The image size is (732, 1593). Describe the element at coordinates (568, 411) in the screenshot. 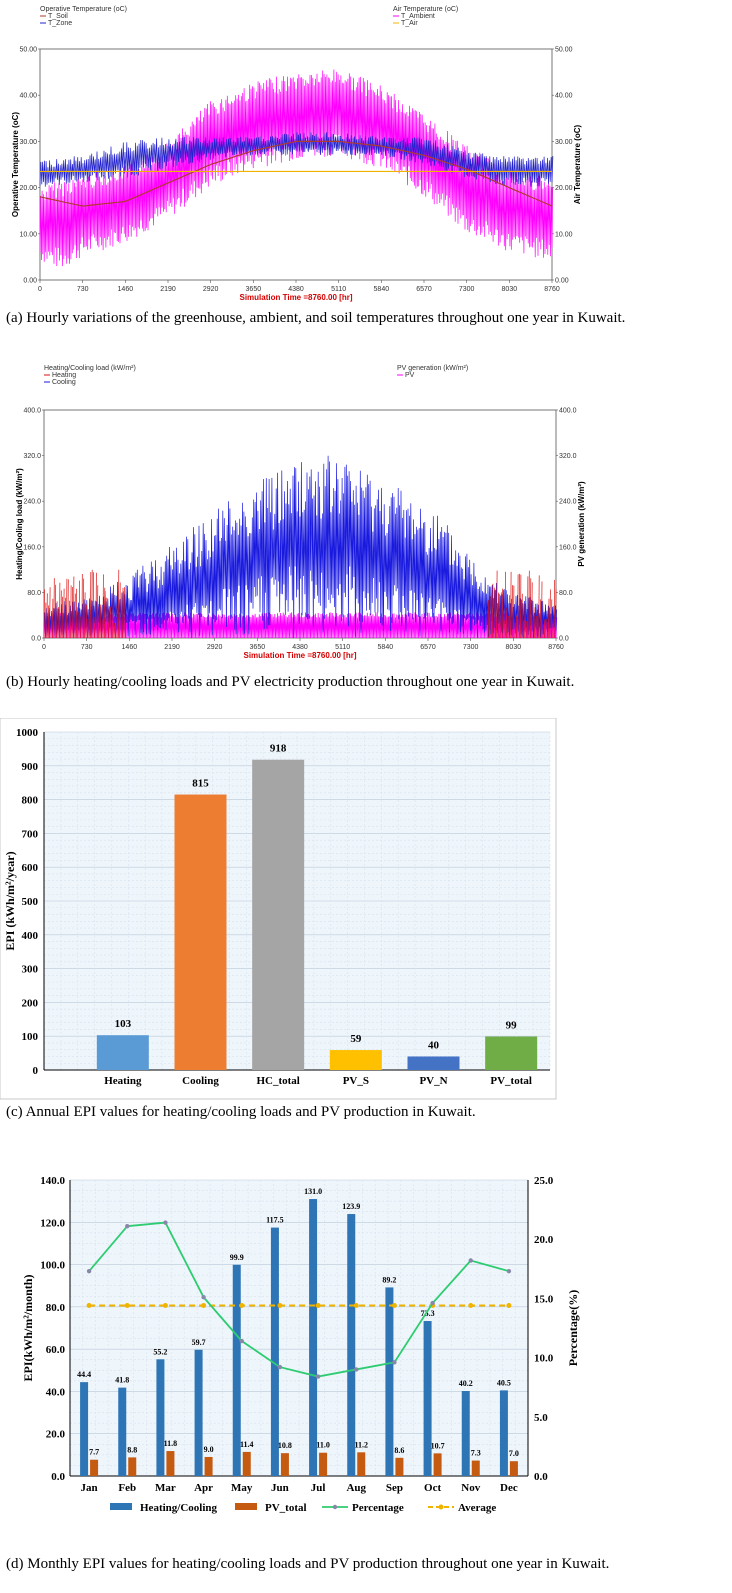

I see `y-right-tick-label: 400.0` at that location.